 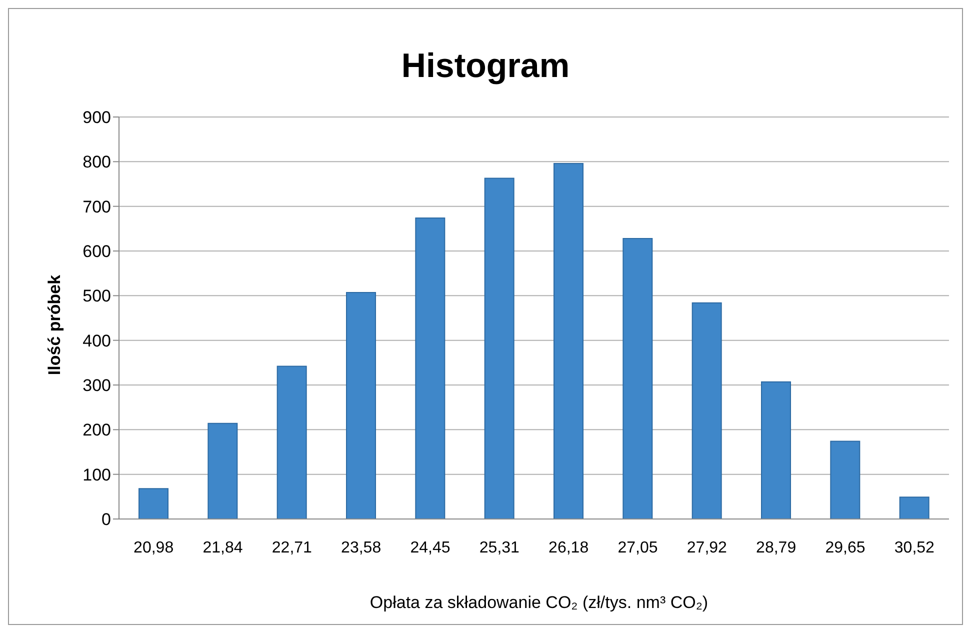 What do you see at coordinates (154, 547) in the screenshot?
I see `x-tick-label: 20,98` at bounding box center [154, 547].